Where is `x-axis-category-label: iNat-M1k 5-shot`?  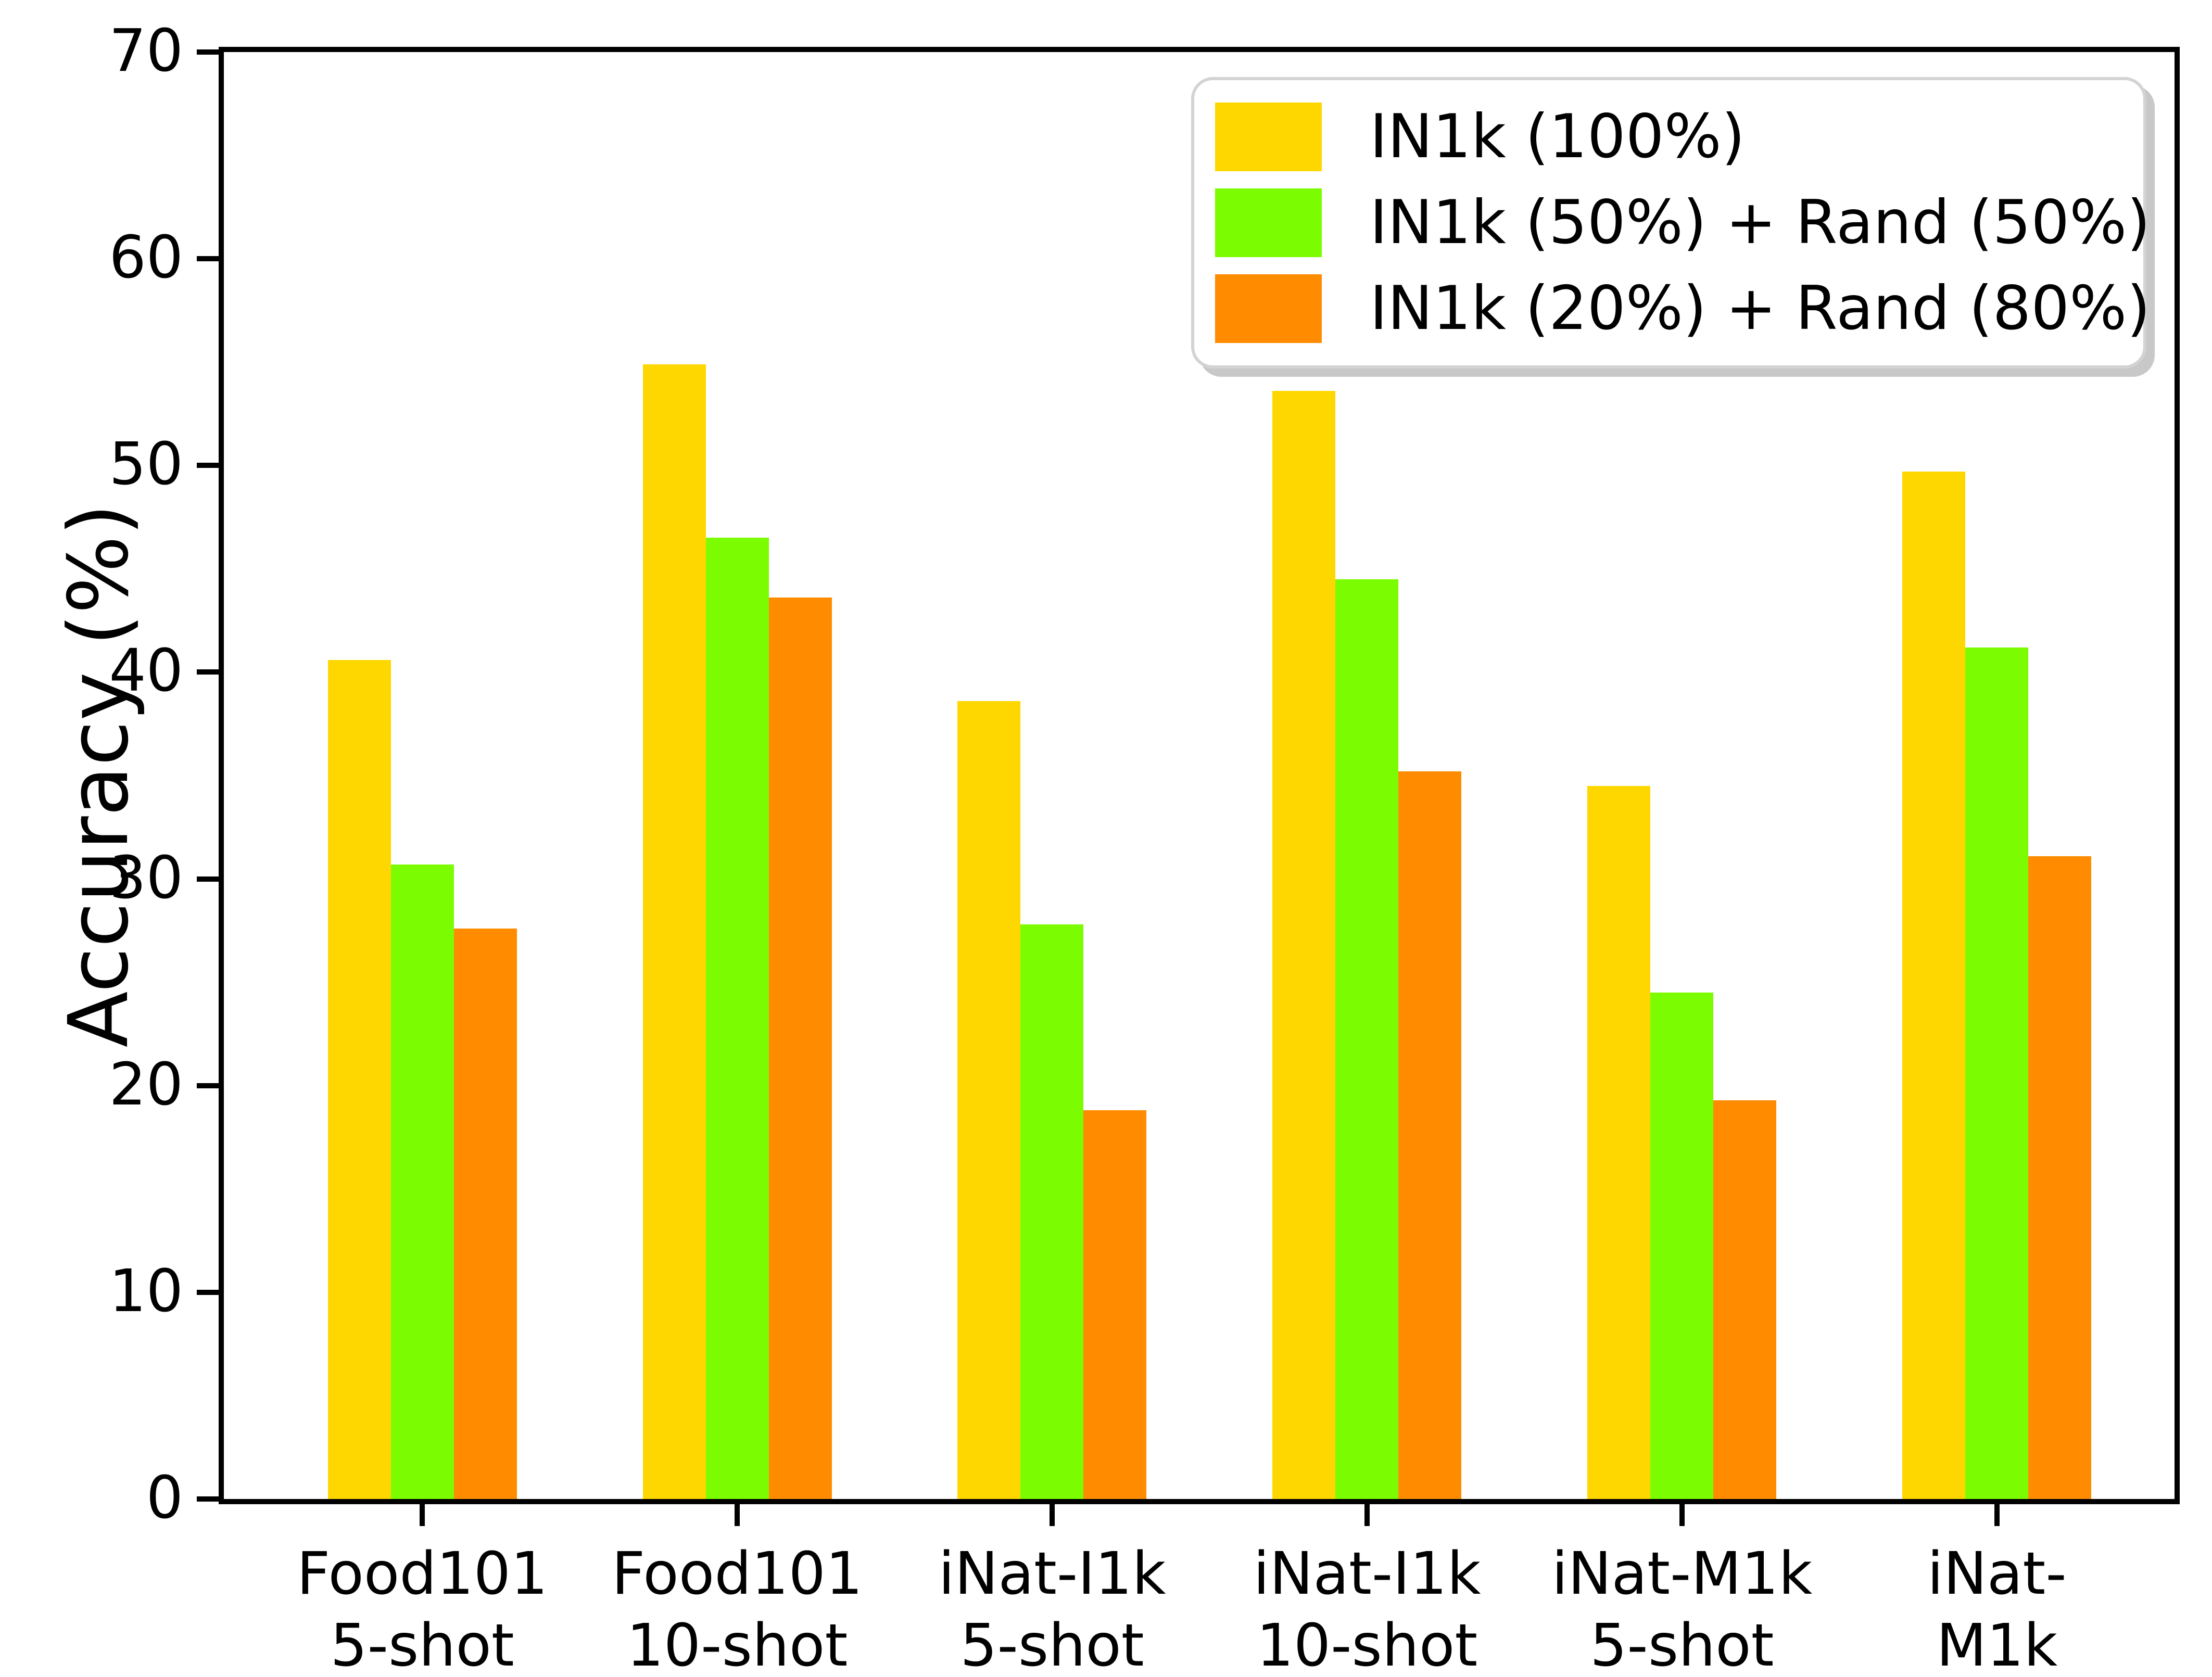
x-axis-category-label: iNat-M1k 5-shot is located at coordinates (1682, 1608).